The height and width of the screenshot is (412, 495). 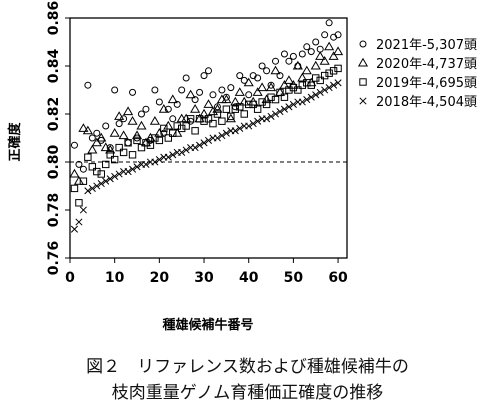 What do you see at coordinates (15, 142) in the screenshot?
I see `y-axis-label: 正確度` at bounding box center [15, 142].